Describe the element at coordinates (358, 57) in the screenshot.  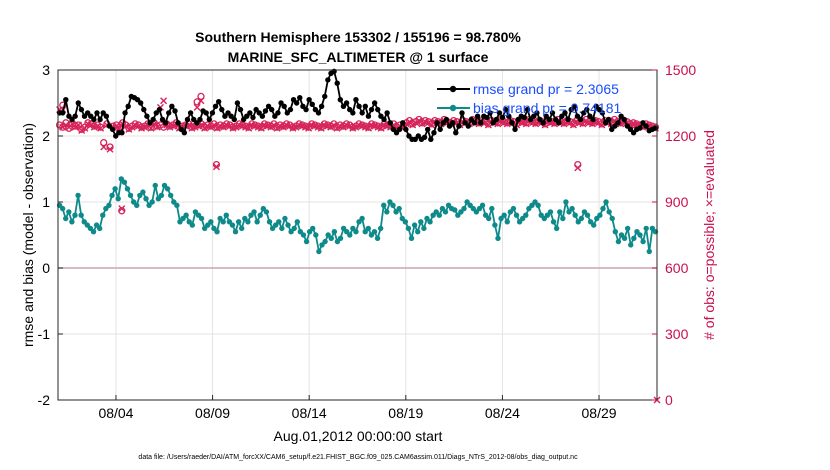
I see `chart-title-line2: MARINE_SFC_ALTIMETER @ 1 surface` at that location.